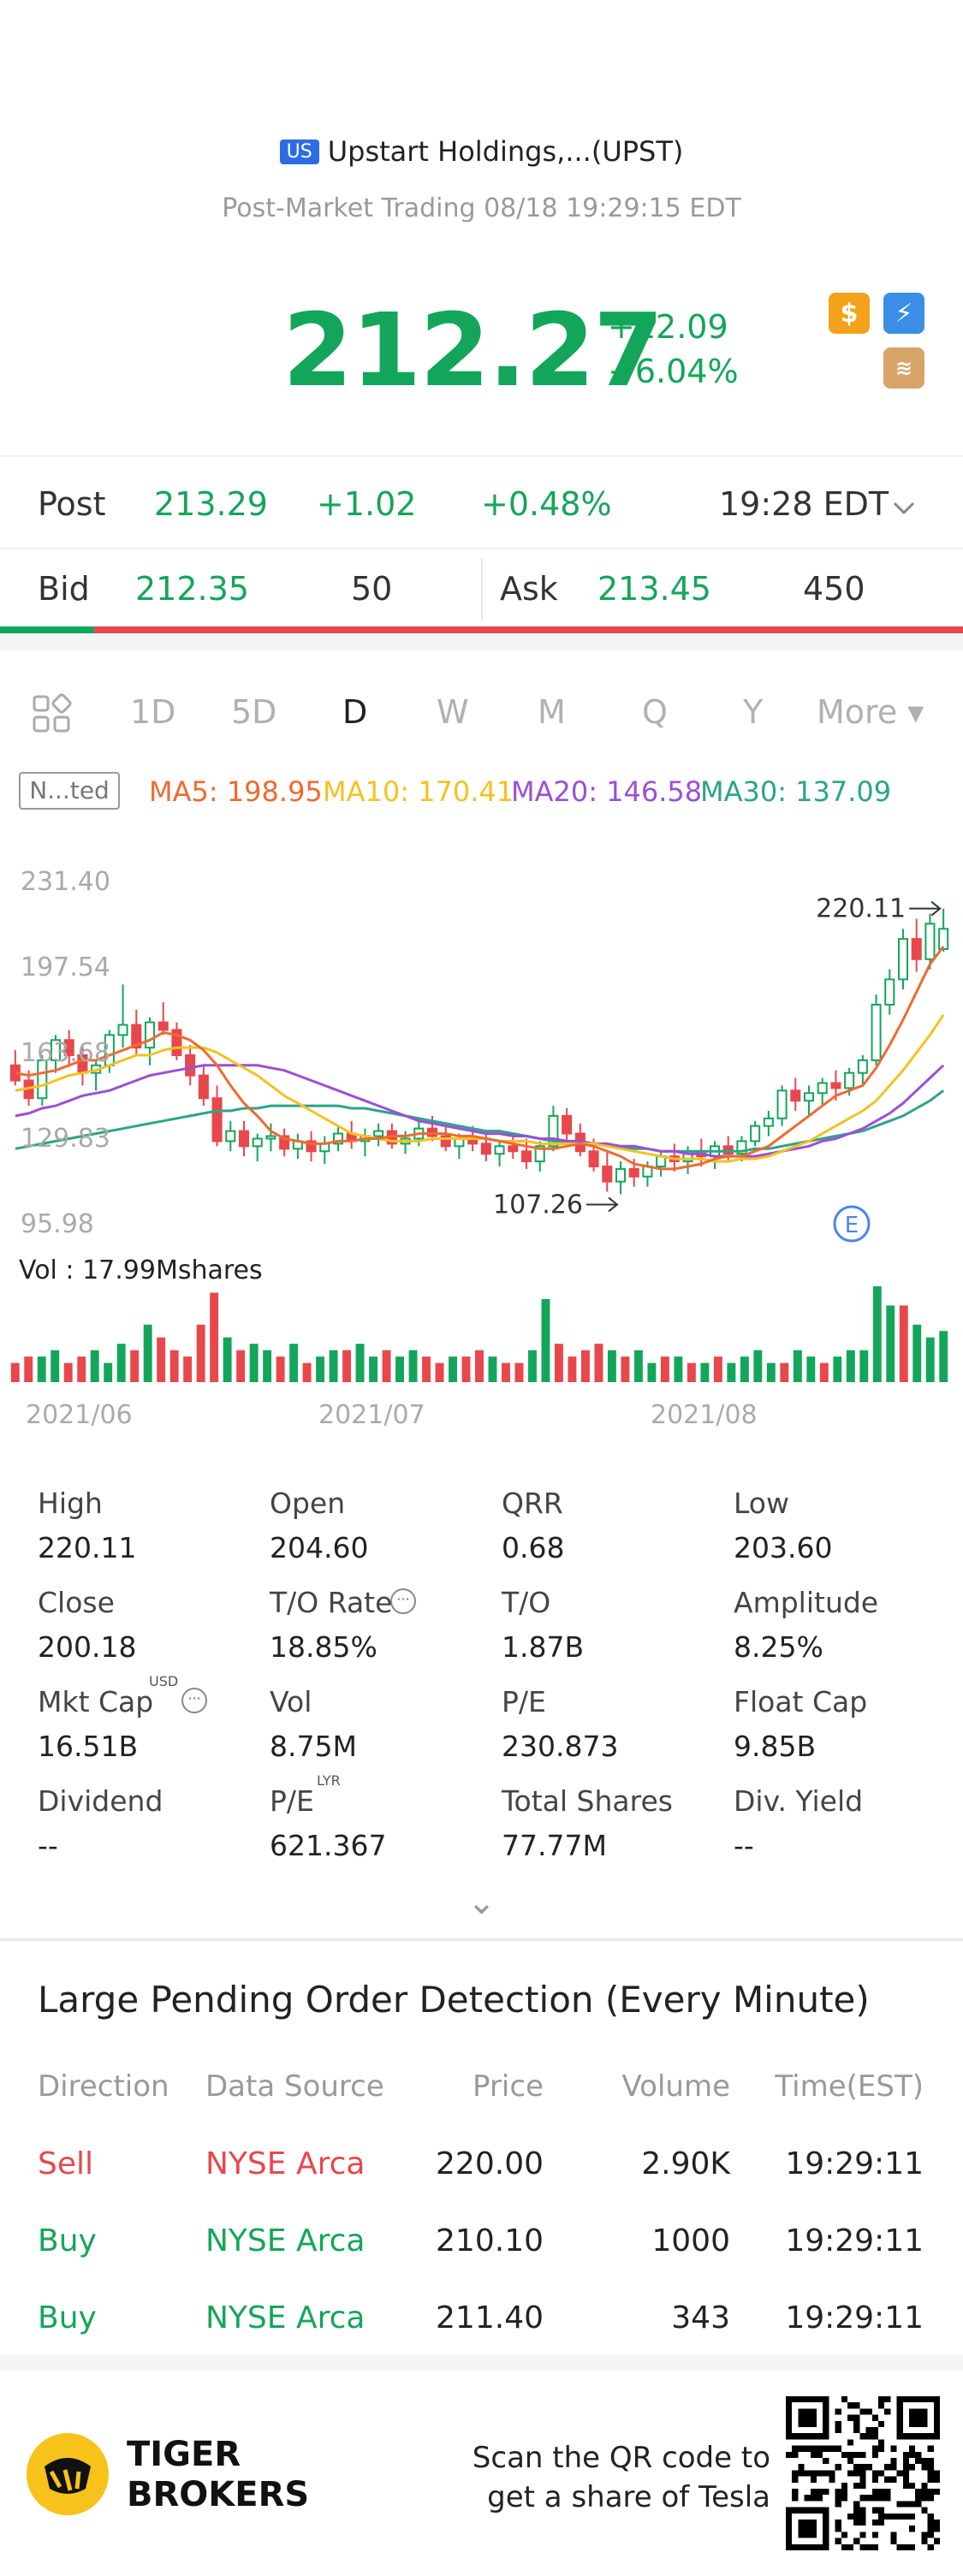 The height and width of the screenshot is (2576, 963). What do you see at coordinates (655, 712) in the screenshot?
I see `tab-q: Q` at bounding box center [655, 712].